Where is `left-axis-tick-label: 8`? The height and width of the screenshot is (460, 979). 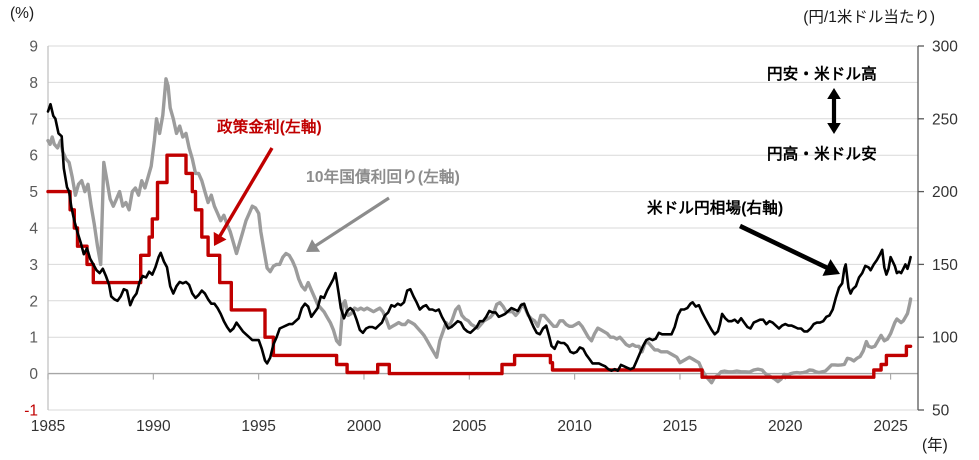 left-axis-tick-label: 8 is located at coordinates (33, 83).